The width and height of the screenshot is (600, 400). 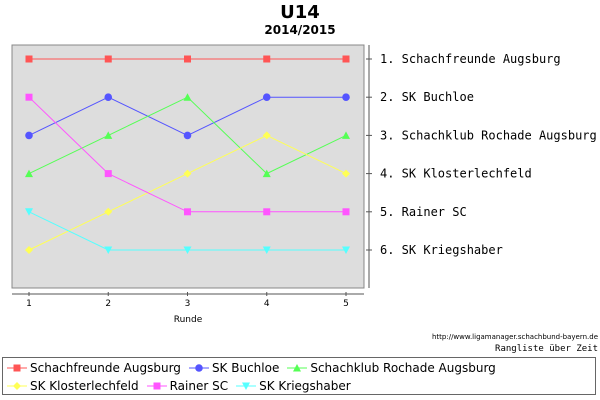 What do you see at coordinates (245, 368) in the screenshot?
I see `legend-label: SK Buchloe` at bounding box center [245, 368].